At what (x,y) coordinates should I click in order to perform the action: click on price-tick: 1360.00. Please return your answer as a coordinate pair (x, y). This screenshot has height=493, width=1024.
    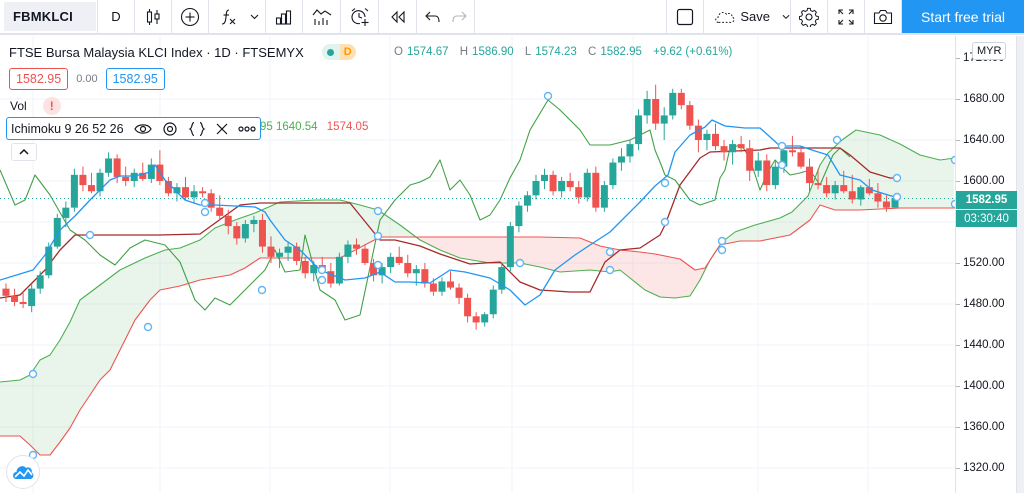
    Looking at the image, I should click on (980, 427).